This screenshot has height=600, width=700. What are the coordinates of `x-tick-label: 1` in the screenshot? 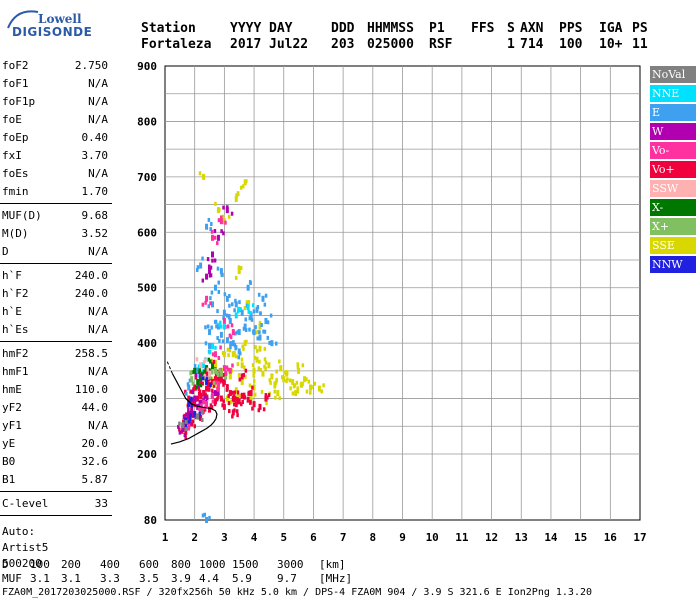 It's located at (165, 537).